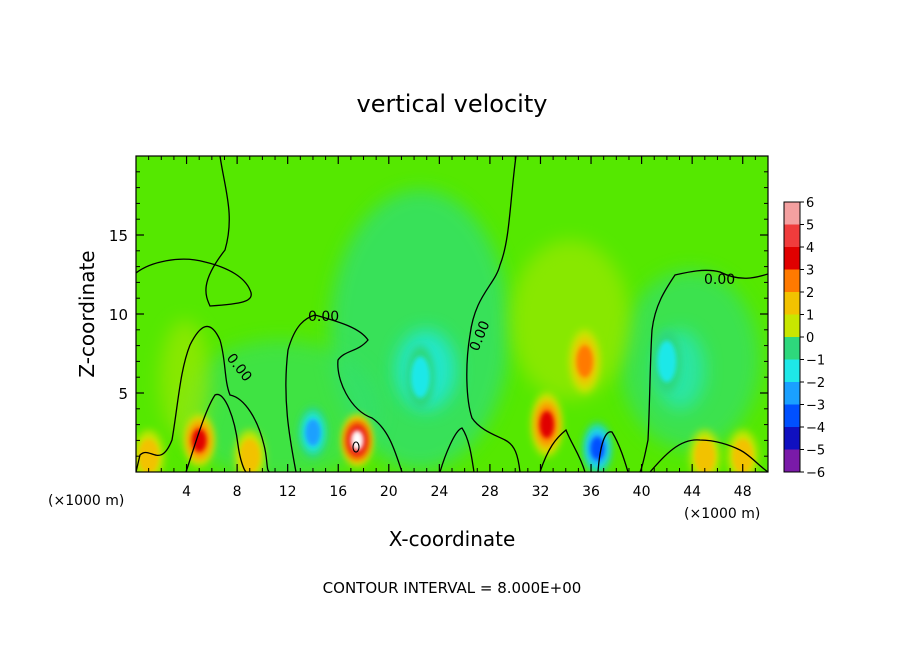 The height and width of the screenshot is (654, 904). I want to click on x-axis-label: X-coordinate, so click(452, 539).